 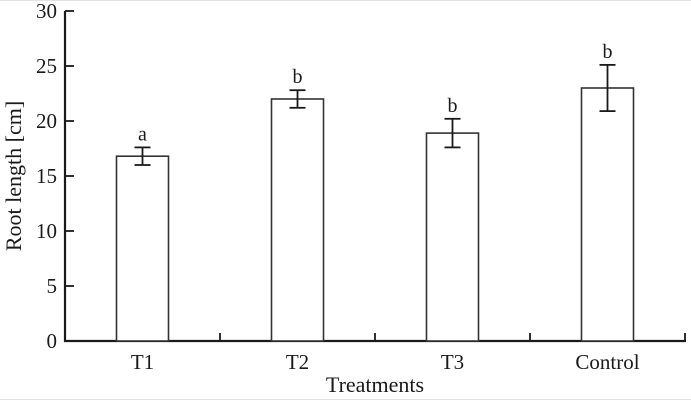 What do you see at coordinates (142, 362) in the screenshot?
I see `x-category-label: T1` at bounding box center [142, 362].